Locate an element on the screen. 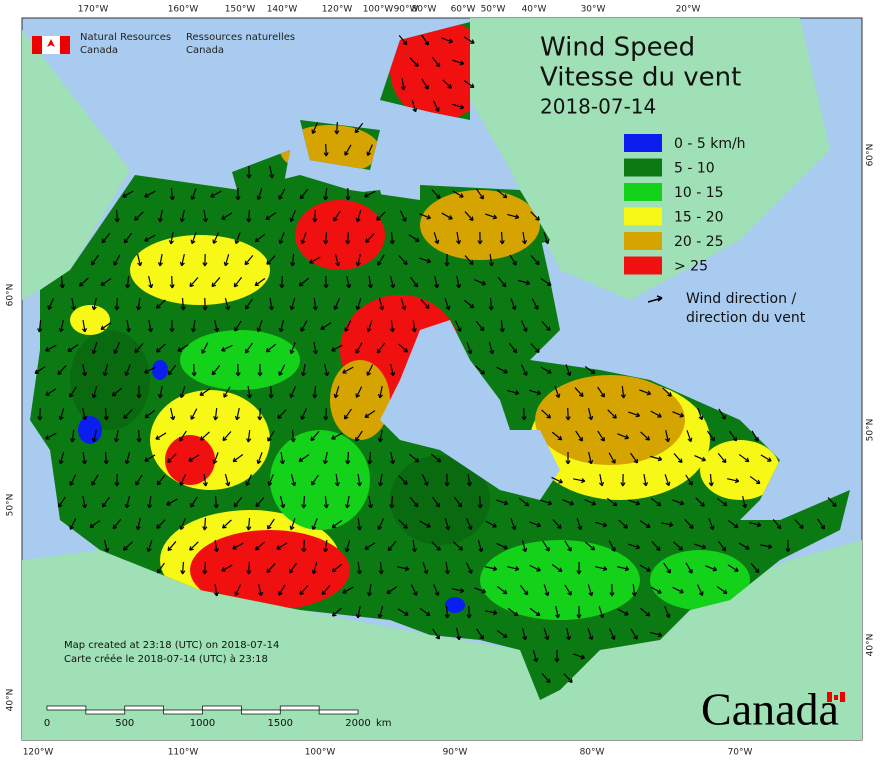  footnote: Map created at 23:18 (UTC) on 2018-07-14 is located at coordinates (171, 645).